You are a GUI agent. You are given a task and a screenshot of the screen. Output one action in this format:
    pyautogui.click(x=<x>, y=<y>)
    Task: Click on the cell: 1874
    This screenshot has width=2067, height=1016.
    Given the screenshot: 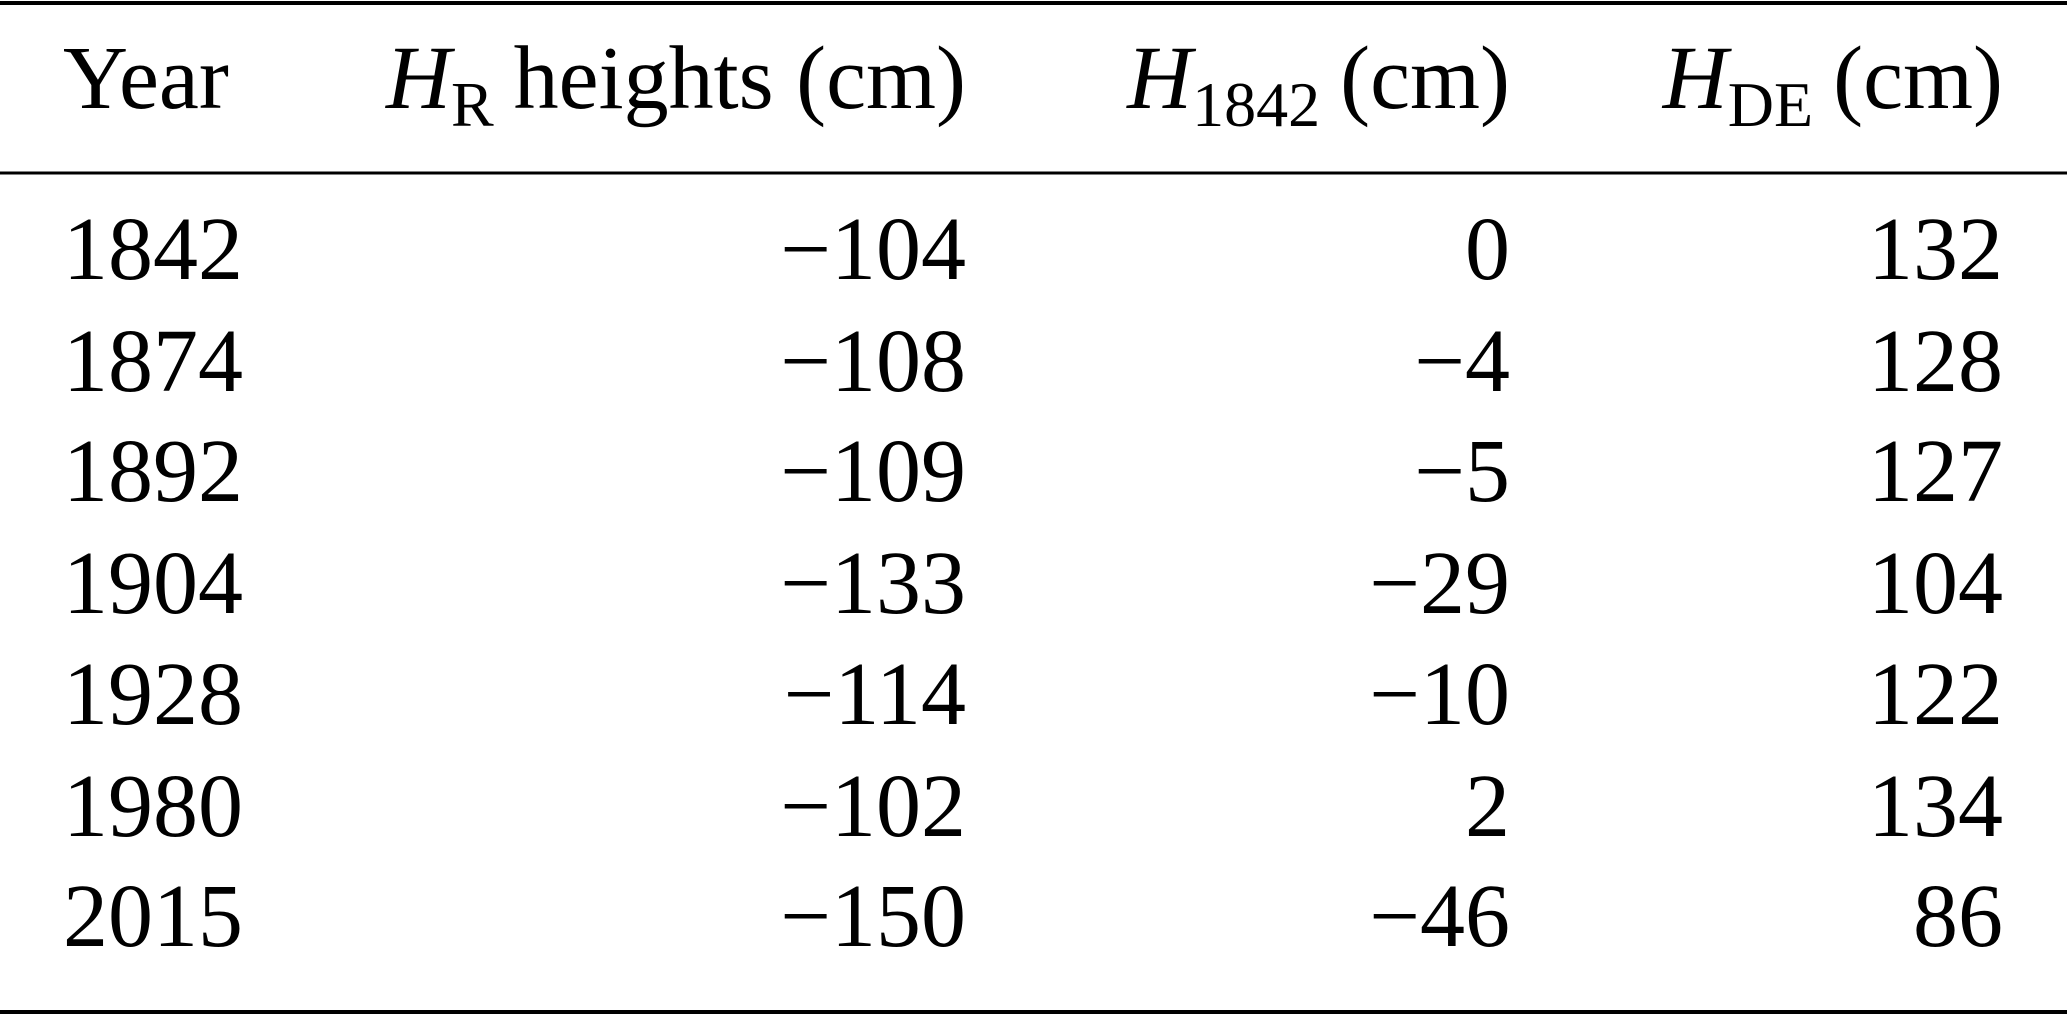 What is the action you would take?
    pyautogui.click(x=153, y=361)
    